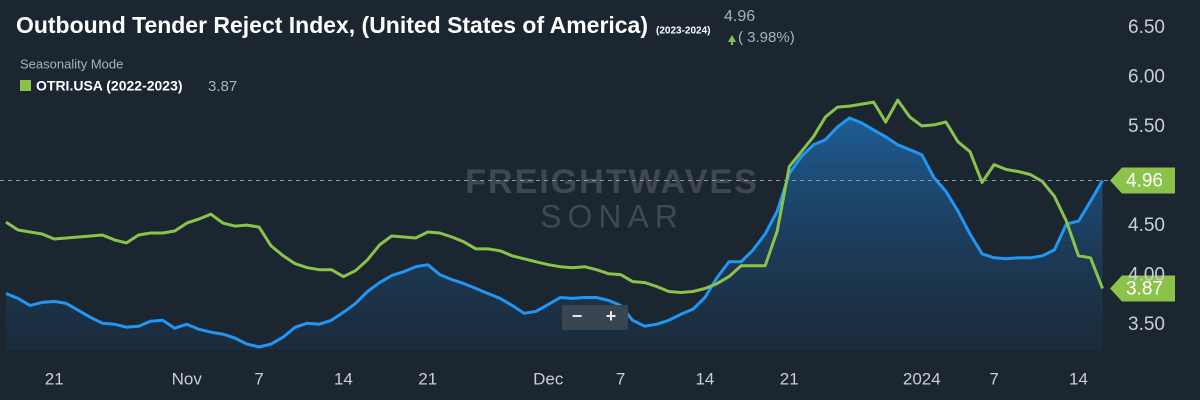  Describe the element at coordinates (25, 85) in the screenshot. I see `legend-swatch` at that location.